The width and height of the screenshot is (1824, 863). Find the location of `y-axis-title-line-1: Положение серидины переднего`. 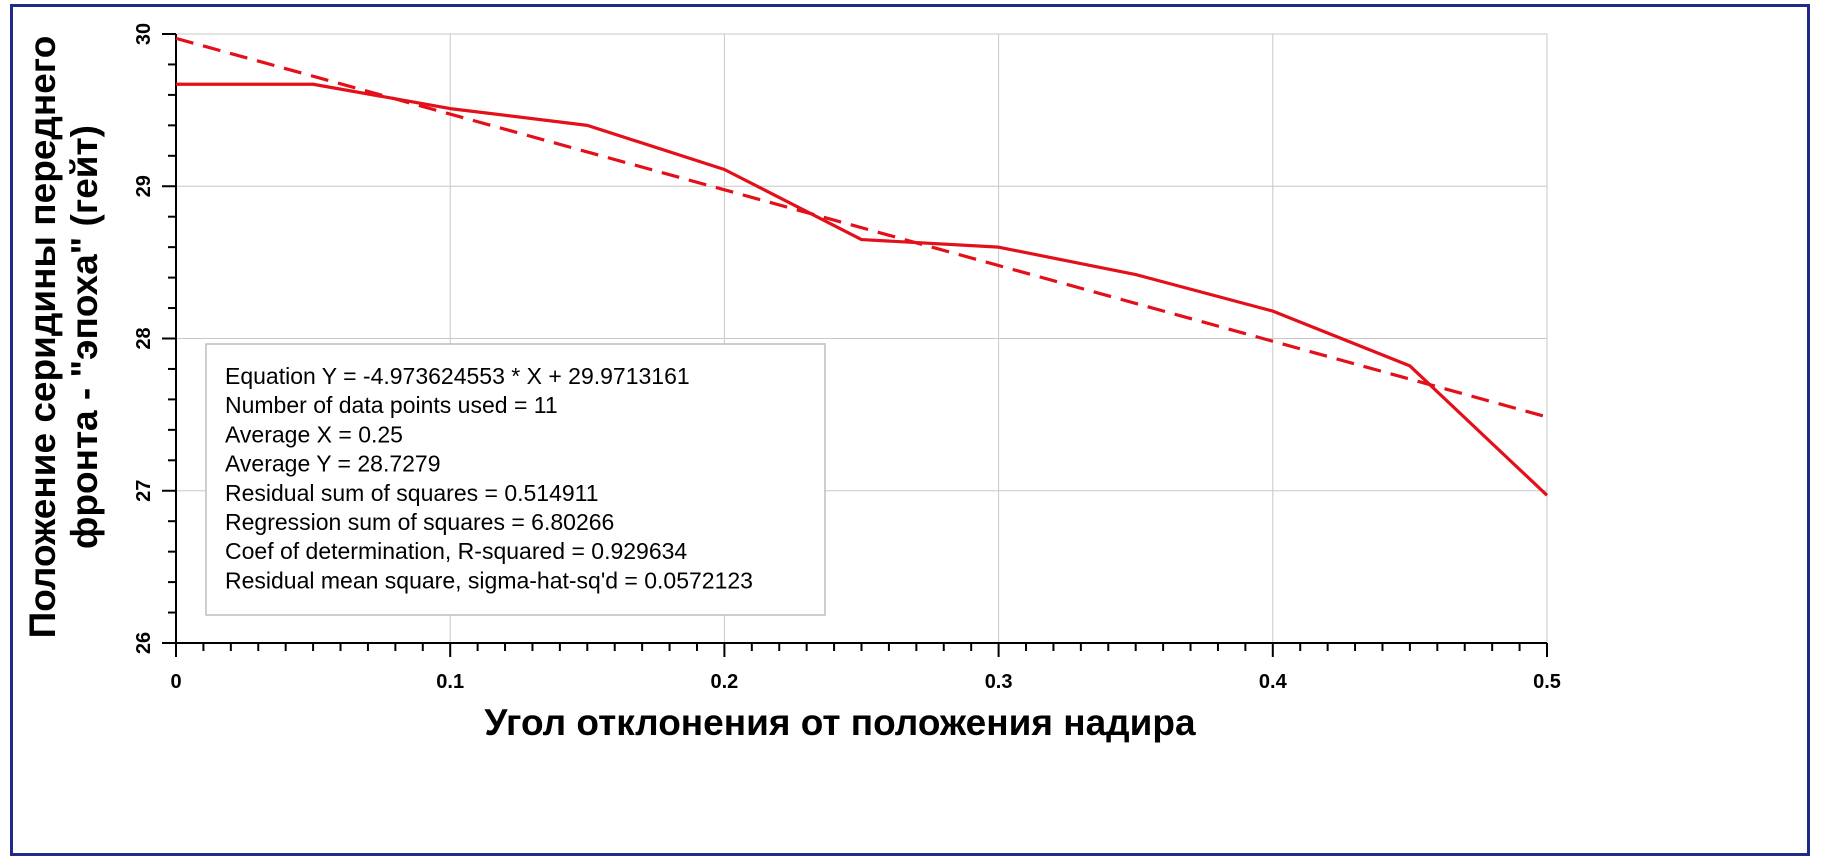

y-axis-title-line-1: Положение серидины переднего is located at coordinates (42, 337).